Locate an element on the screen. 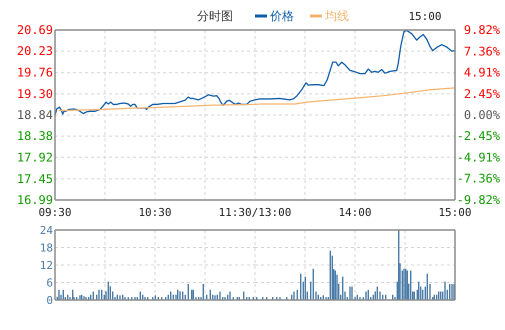 Image resolution: width=505 pixels, height=330 pixels. text: 0.00% is located at coordinates (482, 115).